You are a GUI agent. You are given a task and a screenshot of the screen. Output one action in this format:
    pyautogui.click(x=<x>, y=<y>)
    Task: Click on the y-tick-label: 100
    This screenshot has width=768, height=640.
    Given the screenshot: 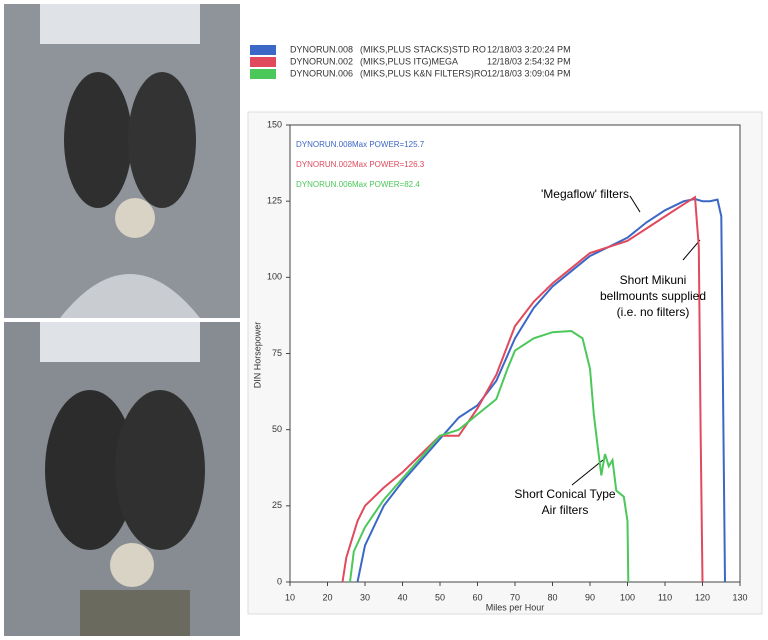 What is the action you would take?
    pyautogui.click(x=274, y=277)
    